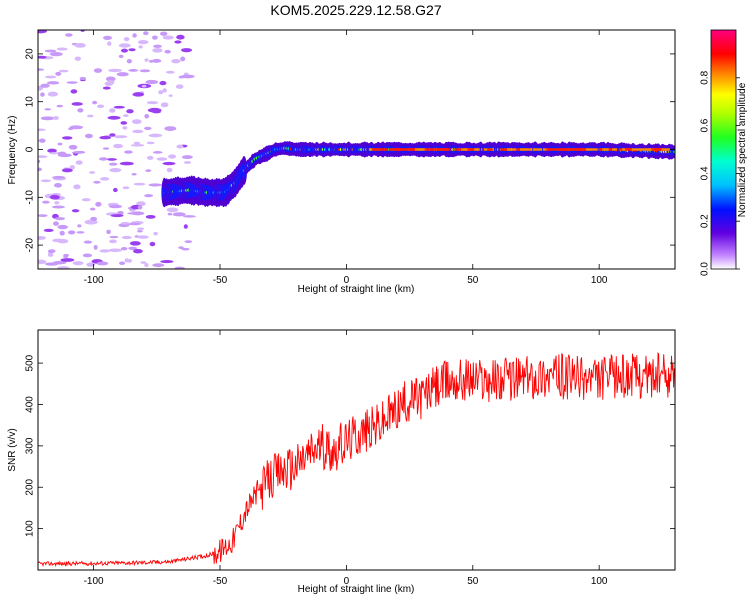 This screenshot has height=600, width=750. Describe the element at coordinates (12, 150) in the screenshot. I see `spectrogram-y-label: Frequency (Hz)` at that location.